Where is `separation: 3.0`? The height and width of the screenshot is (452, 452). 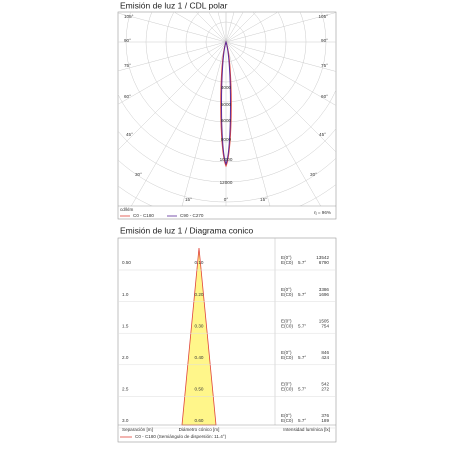 separation: 3.0 is located at coordinates (125, 420).